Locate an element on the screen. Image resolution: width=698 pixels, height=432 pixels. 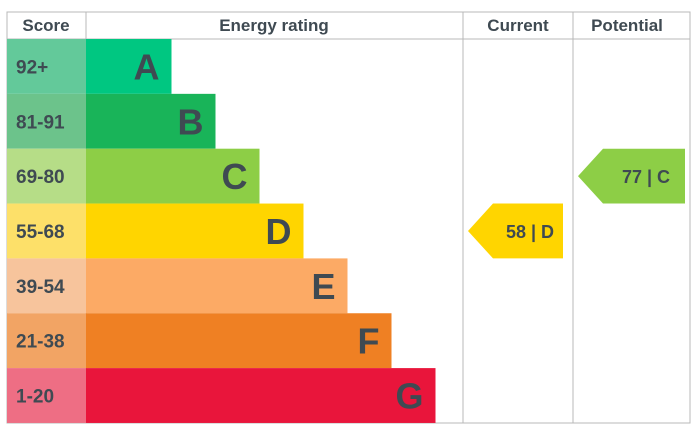
rating-letter: D is located at coordinates (279, 231).